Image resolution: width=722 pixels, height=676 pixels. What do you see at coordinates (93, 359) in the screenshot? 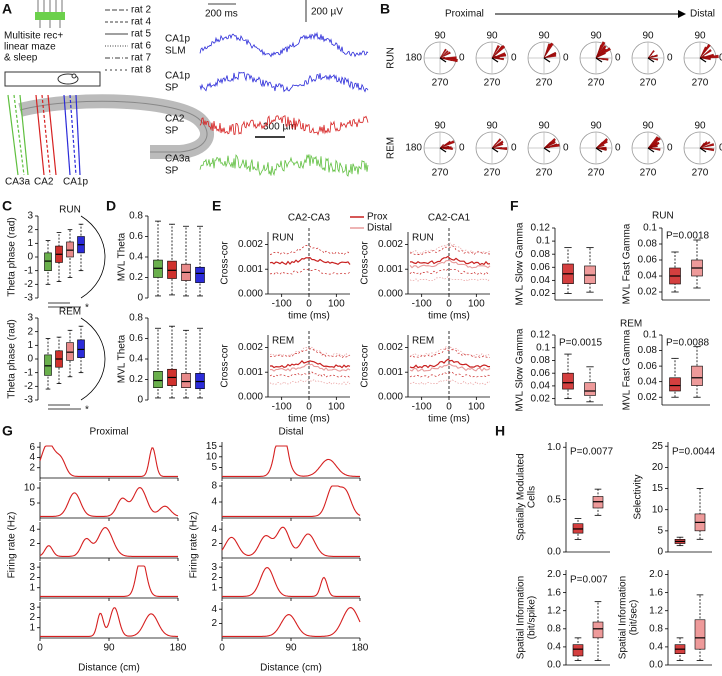
I see `phase-curve` at bounding box center [93, 359].